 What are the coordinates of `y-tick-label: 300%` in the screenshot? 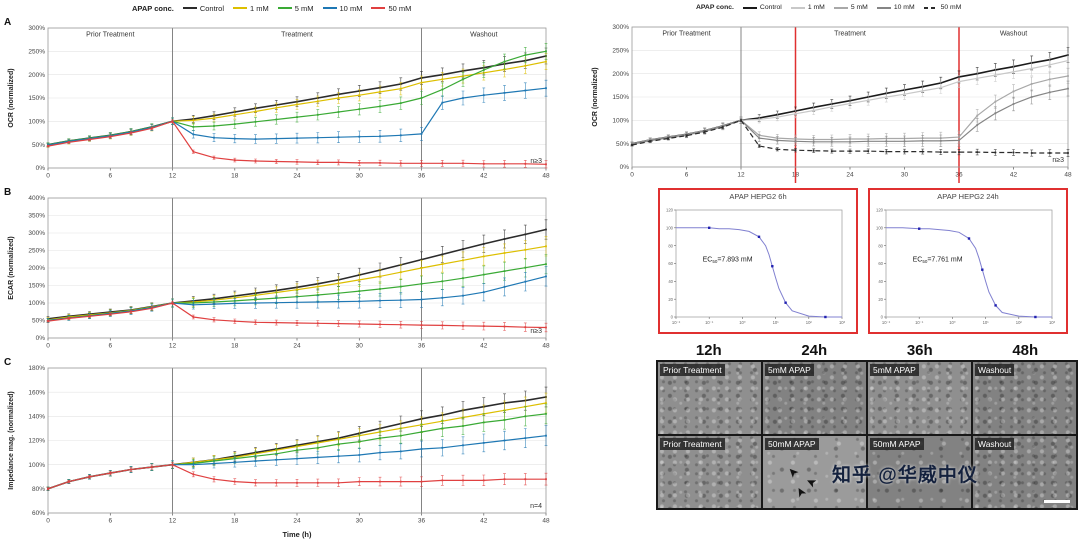 It's located at (36, 28).